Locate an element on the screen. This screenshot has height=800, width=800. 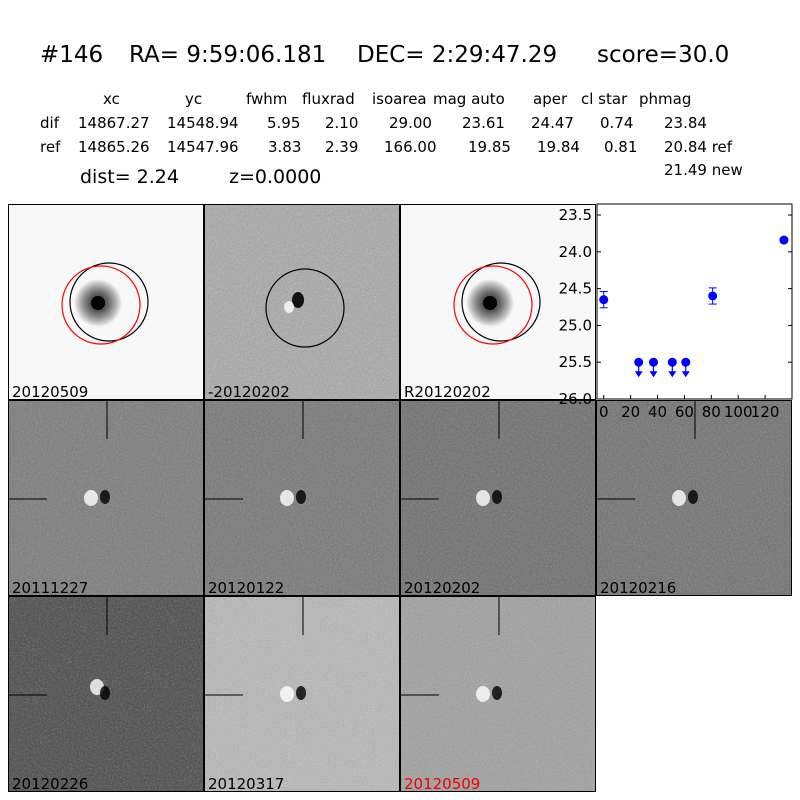
x-tick-label: 80 is located at coordinates (711, 412).